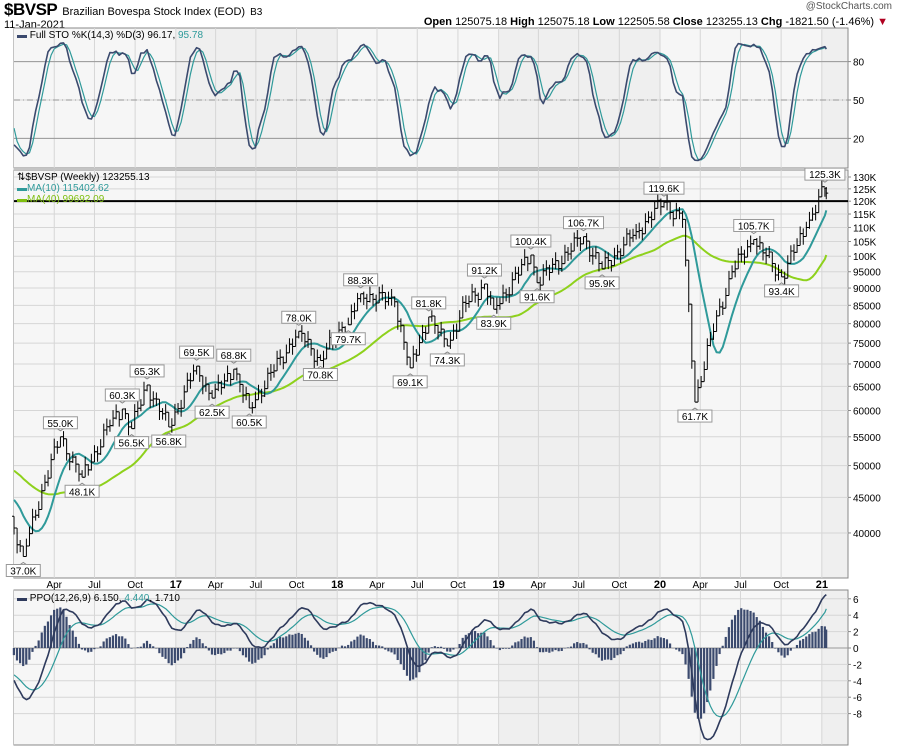  I want to click on chg-value: -1821.50 (-1.46%), so click(830, 22).